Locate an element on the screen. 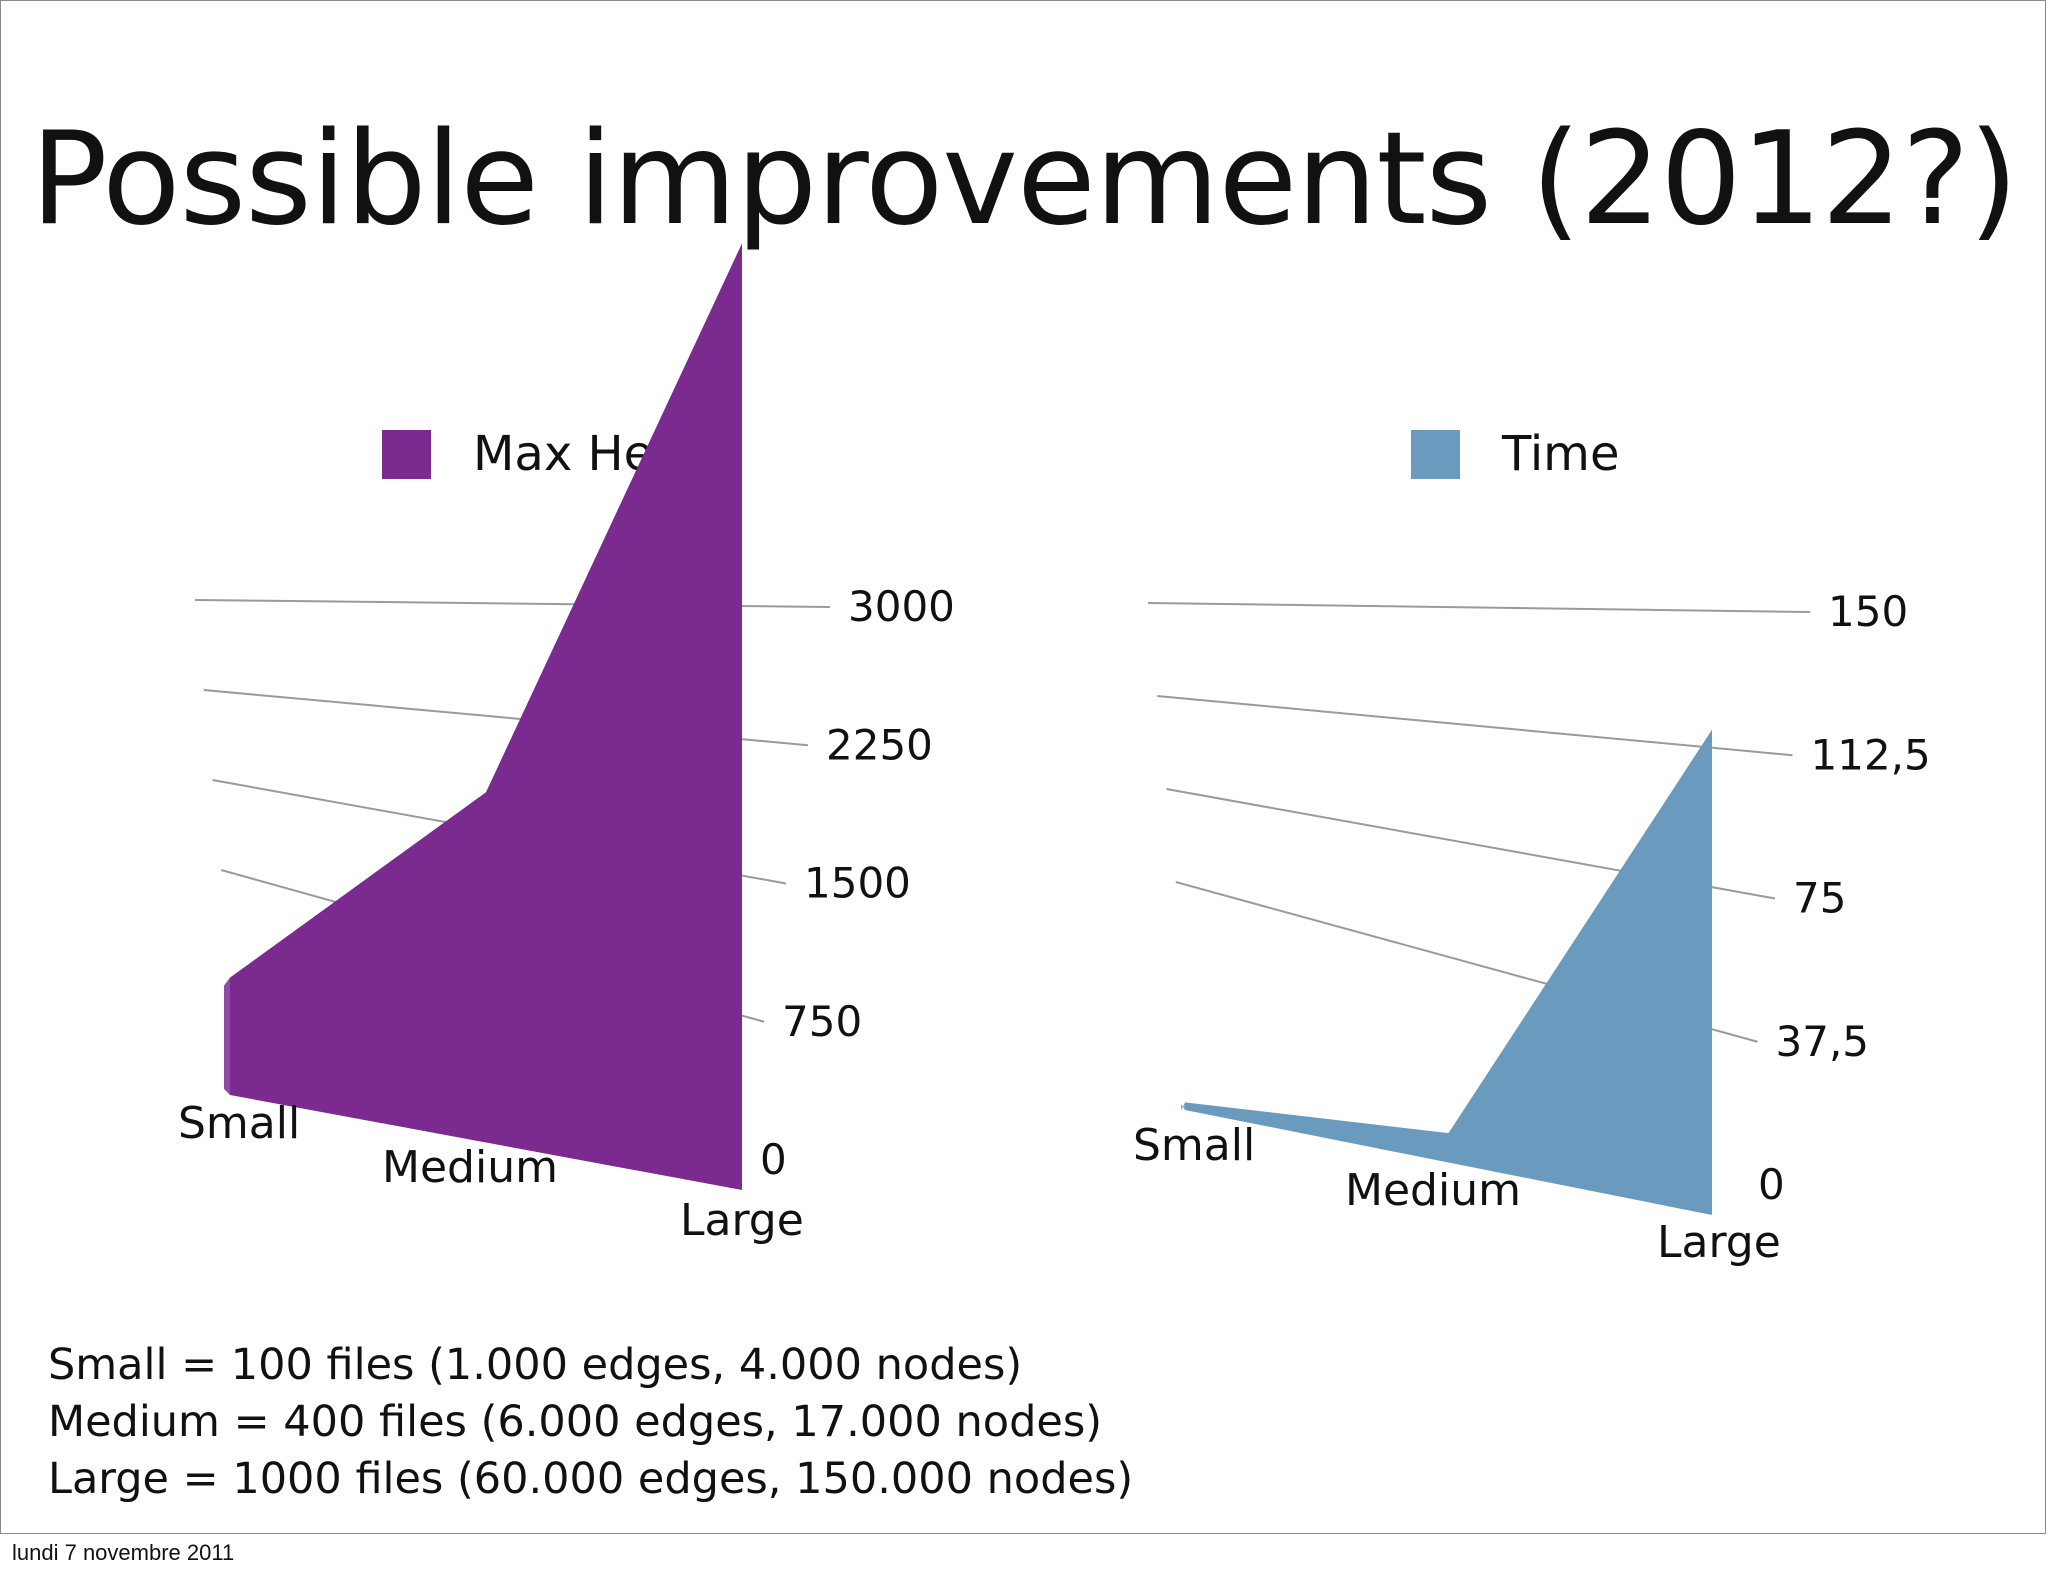  legend-time: Time is located at coordinates (1515, 454).